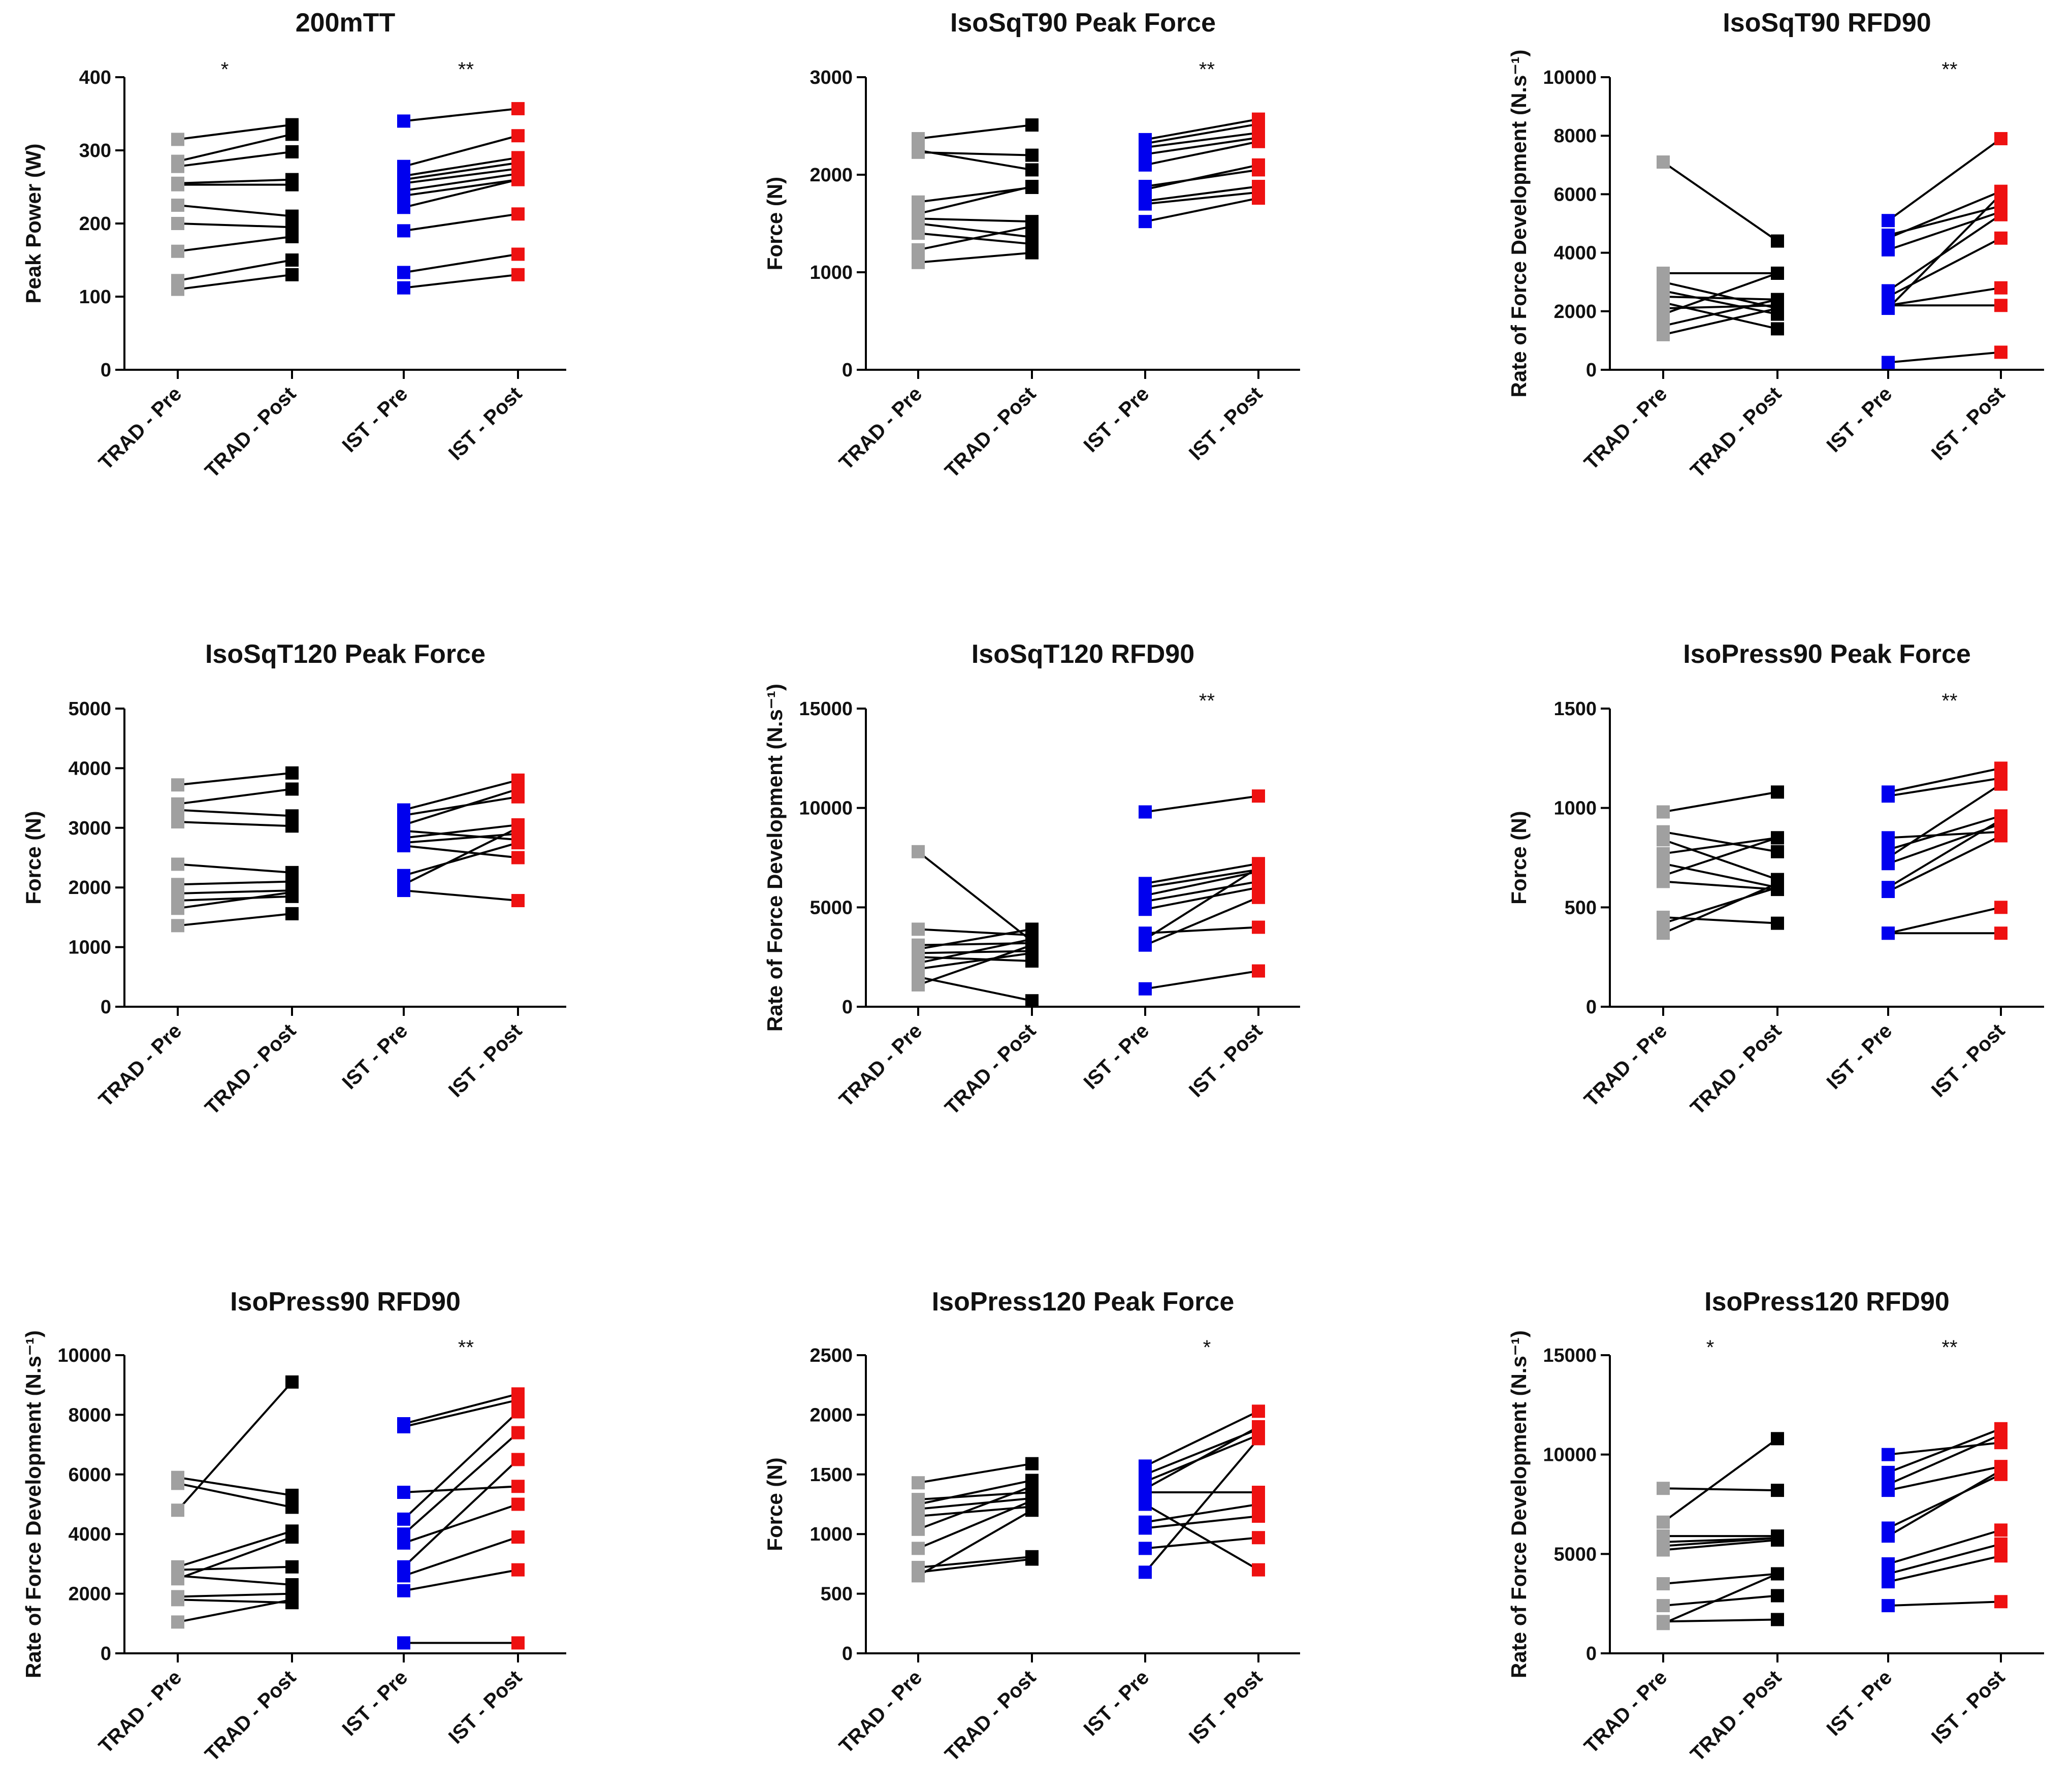 Image resolution: width=2072 pixels, height=1792 pixels. Describe the element at coordinates (1581, 907) in the screenshot. I see `y-tick-label: 500` at that location.